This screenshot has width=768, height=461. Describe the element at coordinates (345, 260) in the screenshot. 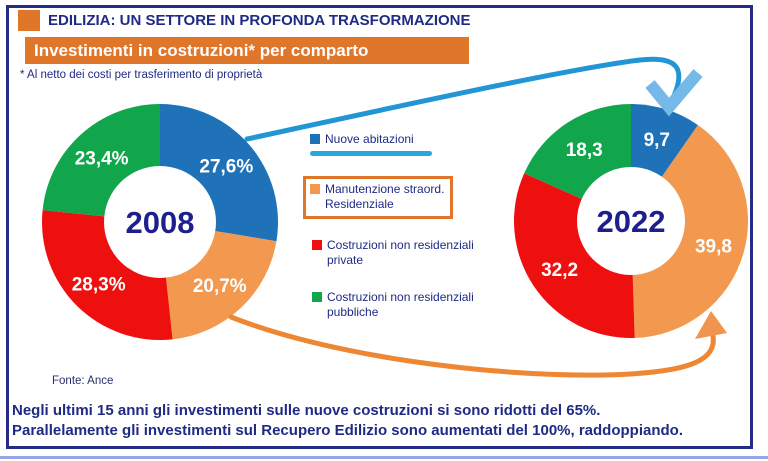

I see `legend-label-line2: private` at that location.